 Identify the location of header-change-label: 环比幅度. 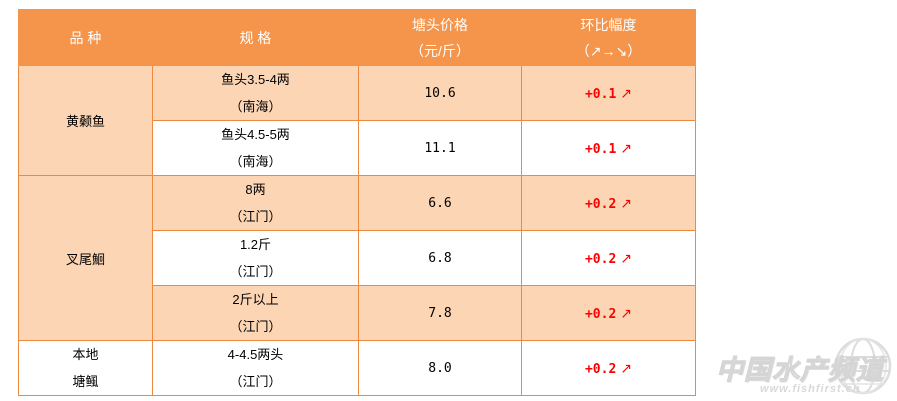
(608, 24).